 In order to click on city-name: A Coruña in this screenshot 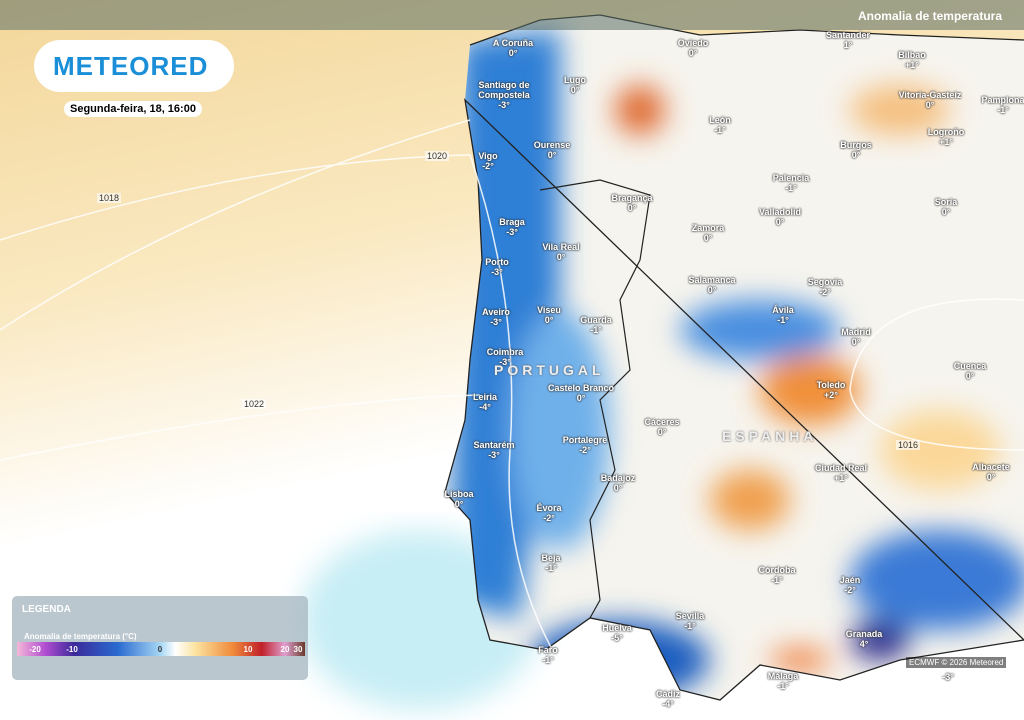, I will do `click(513, 43)`.